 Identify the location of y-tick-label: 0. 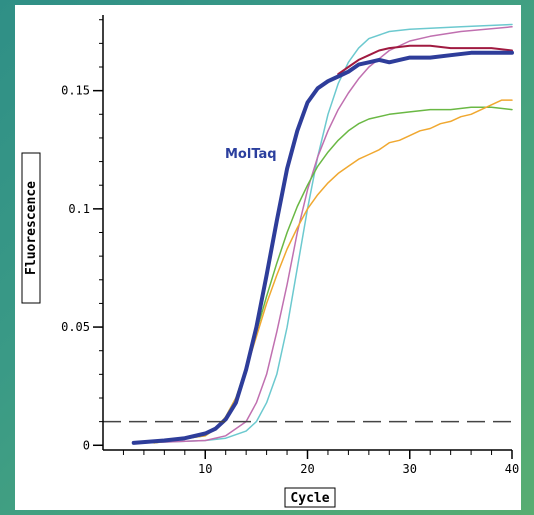
(86, 445).